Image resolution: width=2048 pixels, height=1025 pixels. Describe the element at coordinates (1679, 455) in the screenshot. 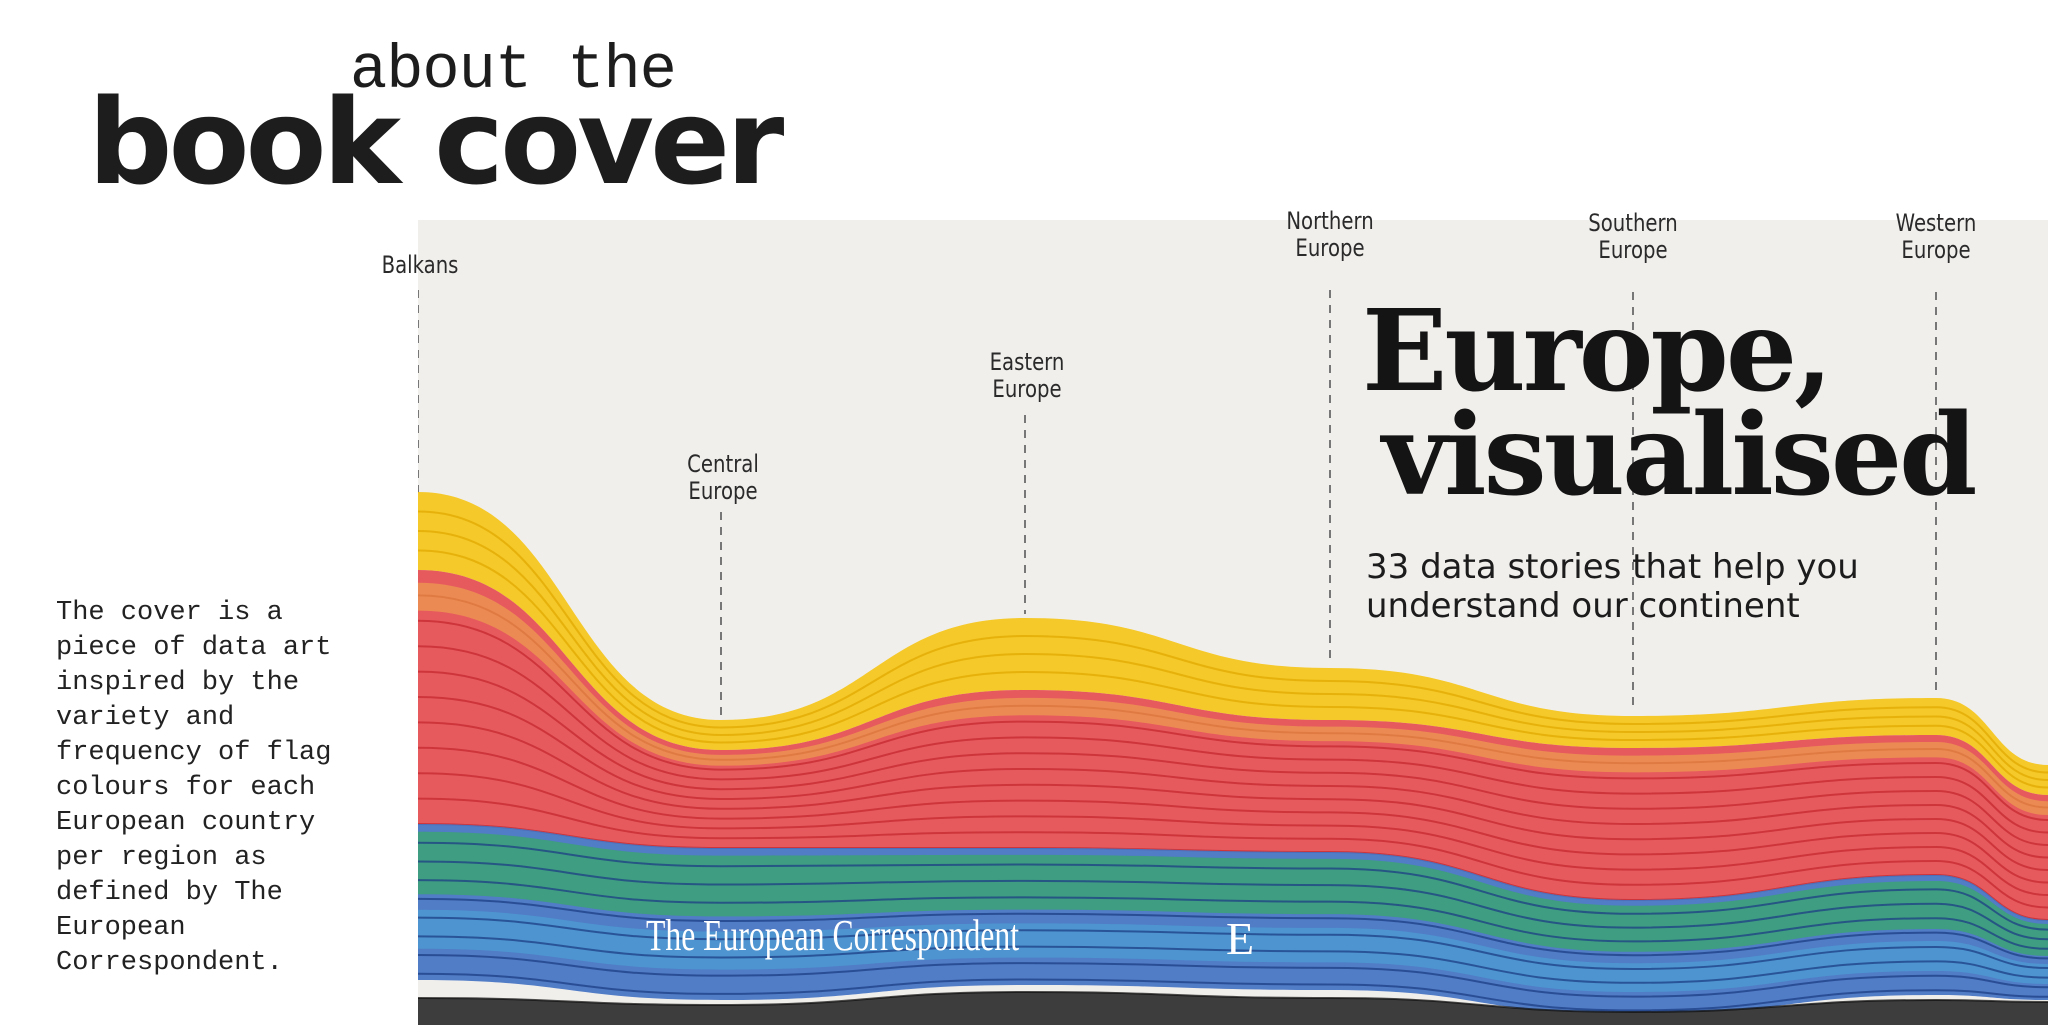

I see `cover-title-line2: visualised` at that location.